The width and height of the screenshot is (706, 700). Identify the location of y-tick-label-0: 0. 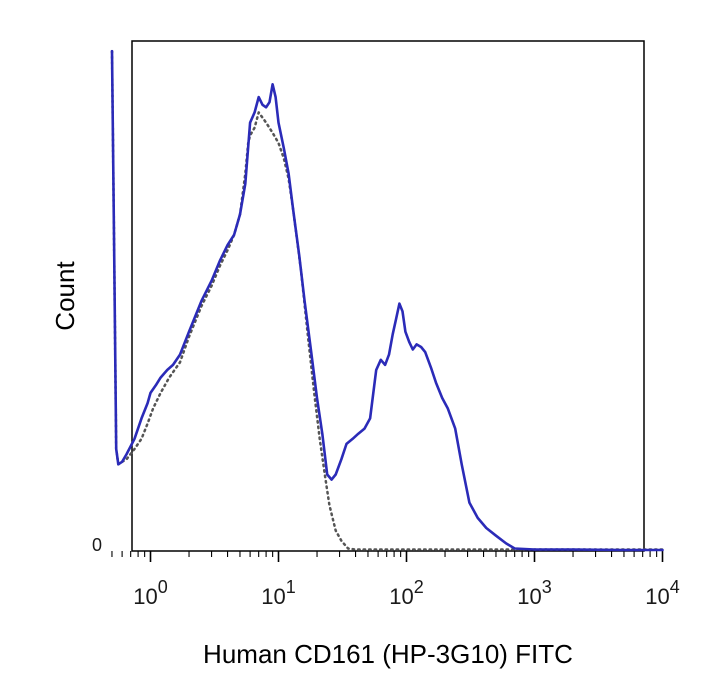
(97, 545).